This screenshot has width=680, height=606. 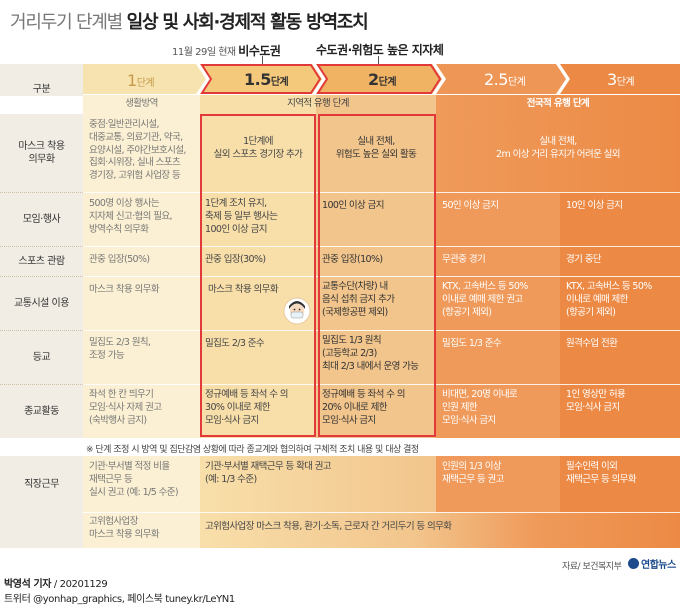 What do you see at coordinates (258, 104) in the screenshot?
I see `group-regional-bg-a` at bounding box center [258, 104].